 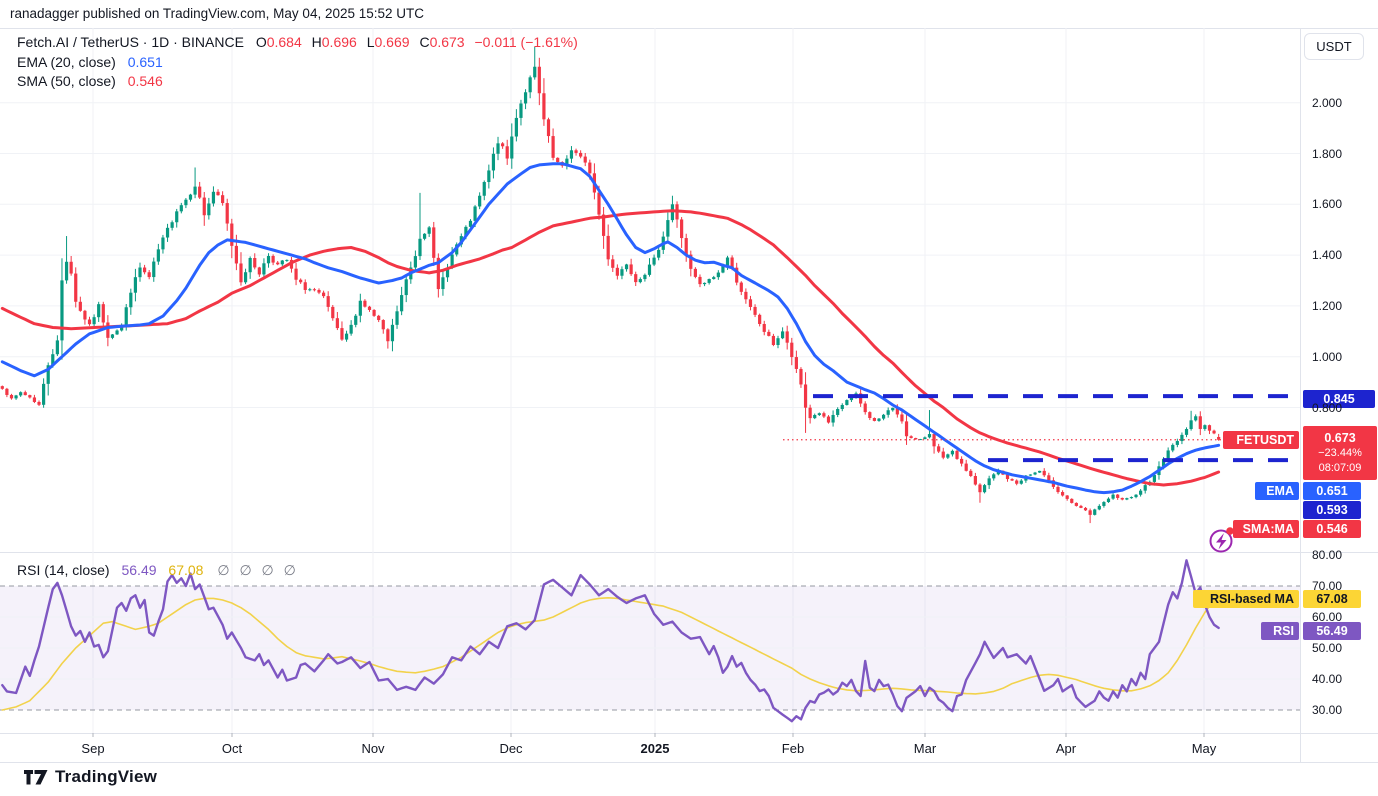 I want to click on time-label-Nov: Nov, so click(x=373, y=748).